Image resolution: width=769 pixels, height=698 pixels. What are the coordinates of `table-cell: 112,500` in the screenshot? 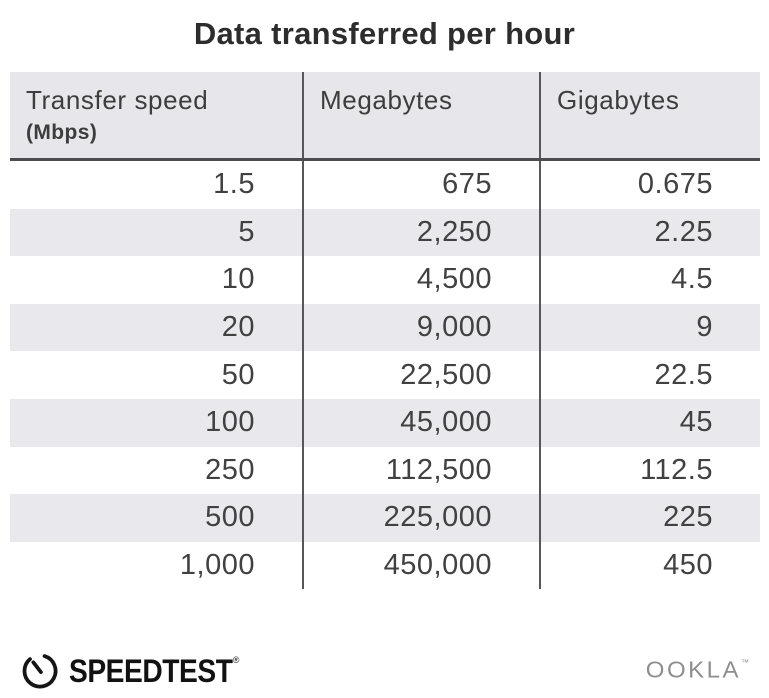 It's located at (420, 470).